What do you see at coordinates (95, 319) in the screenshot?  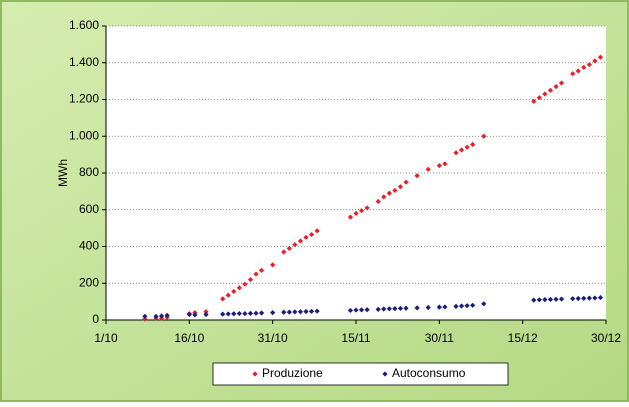 I see `y-tick-label: 0` at bounding box center [95, 319].